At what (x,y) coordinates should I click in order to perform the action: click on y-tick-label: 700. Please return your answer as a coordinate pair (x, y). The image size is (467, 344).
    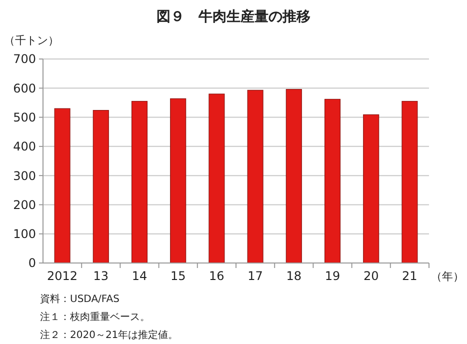
    Looking at the image, I should click on (24, 59).